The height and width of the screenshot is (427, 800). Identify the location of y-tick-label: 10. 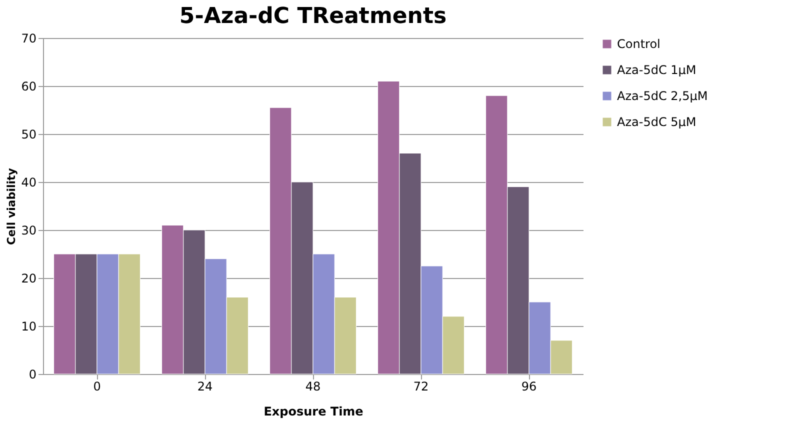
(28, 327).